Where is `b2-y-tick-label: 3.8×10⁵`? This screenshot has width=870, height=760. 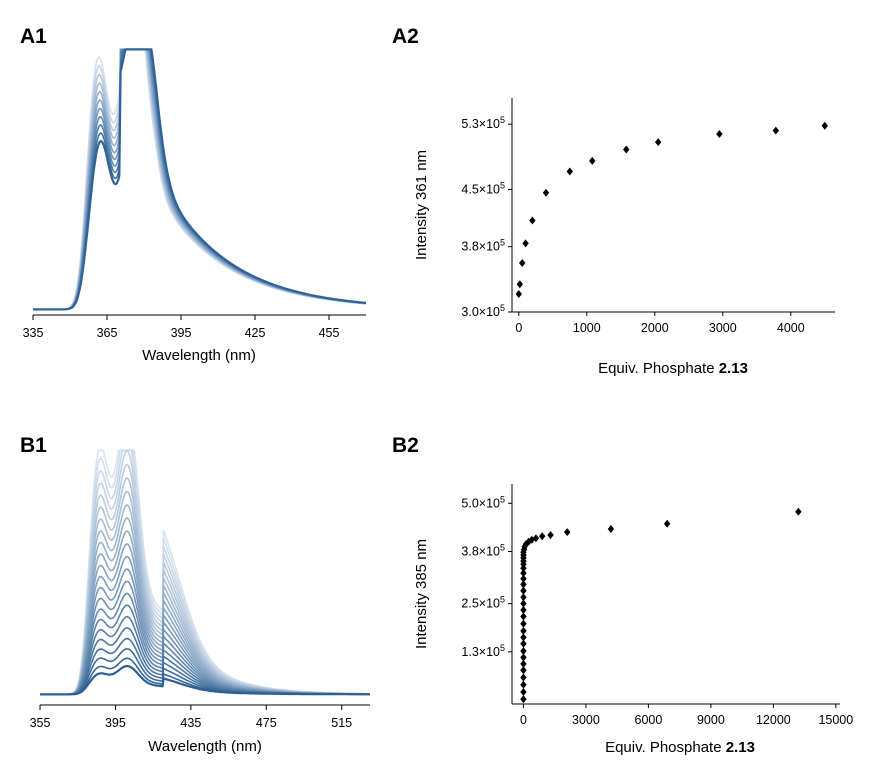 b2-y-tick-label: 3.8×10⁵ is located at coordinates (483, 550).